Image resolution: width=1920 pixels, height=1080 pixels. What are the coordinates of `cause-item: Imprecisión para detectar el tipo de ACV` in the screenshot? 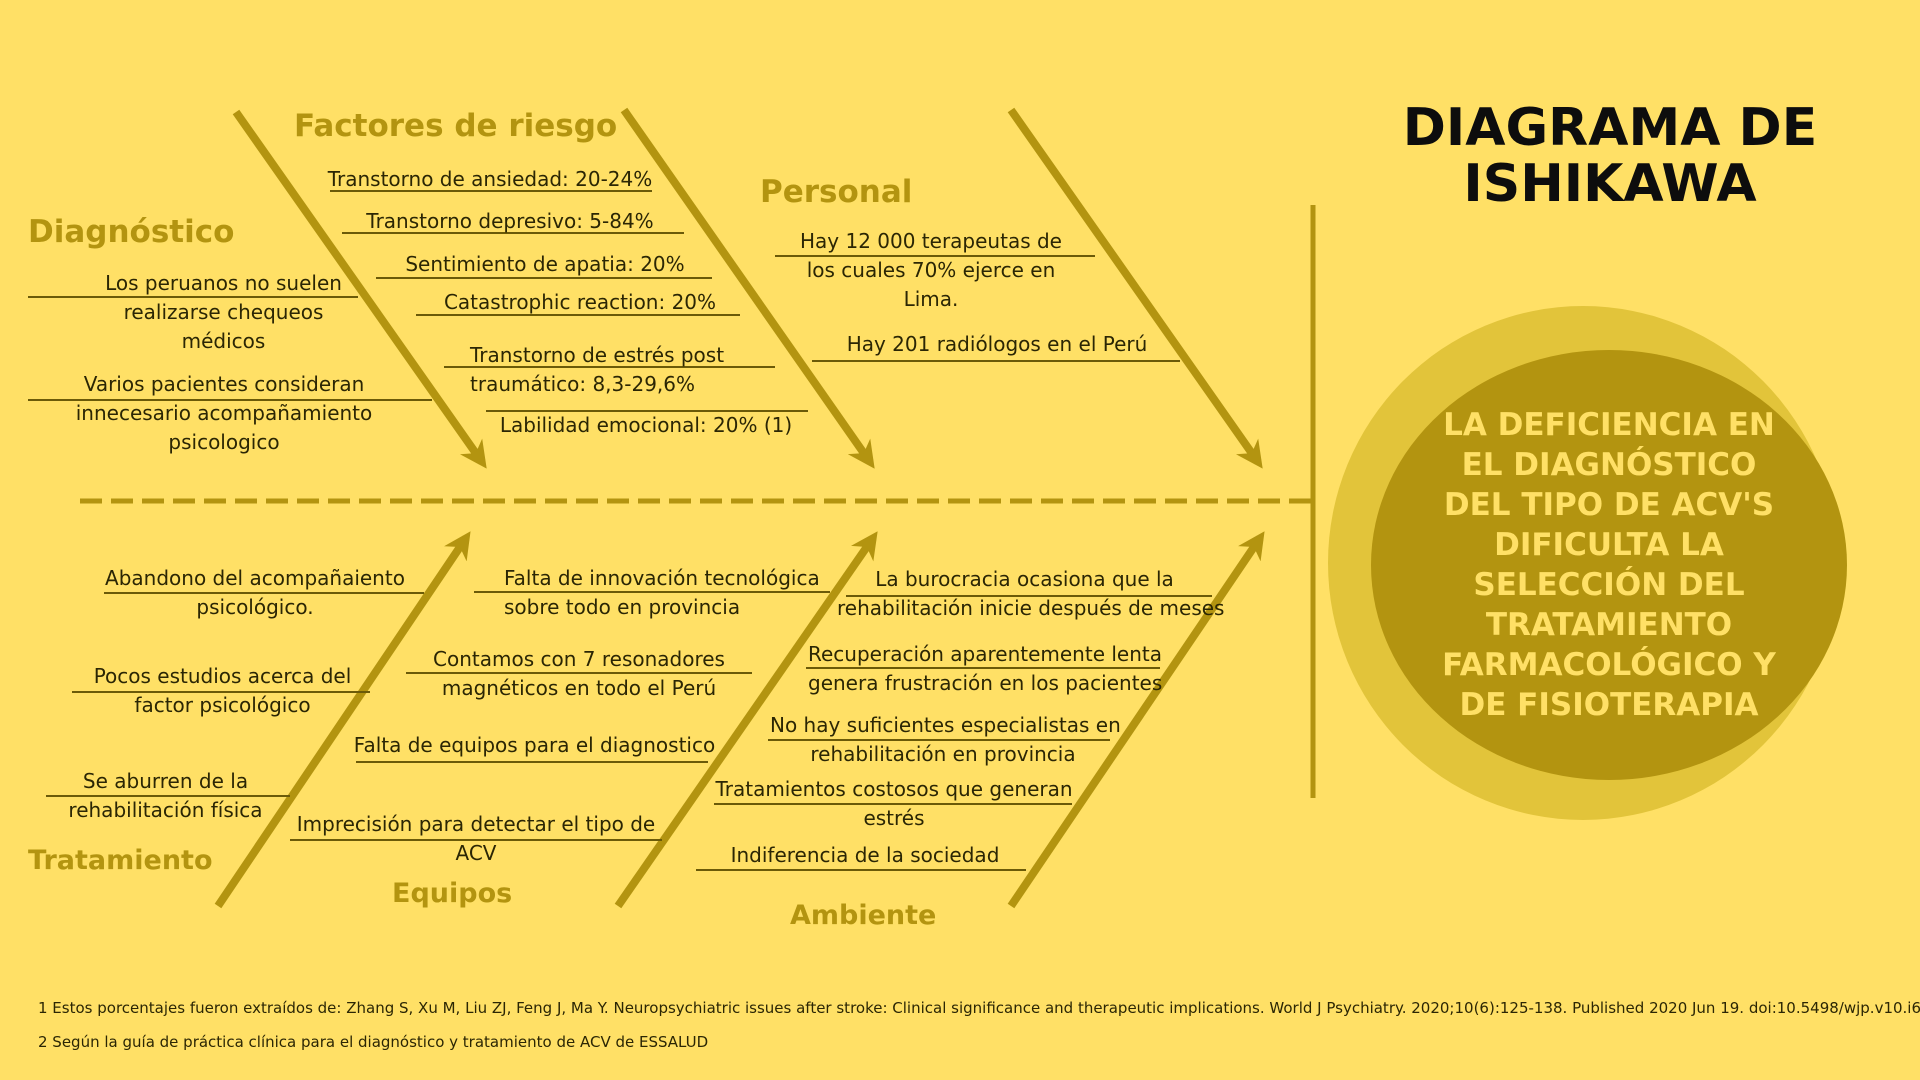 It's located at (476, 838).